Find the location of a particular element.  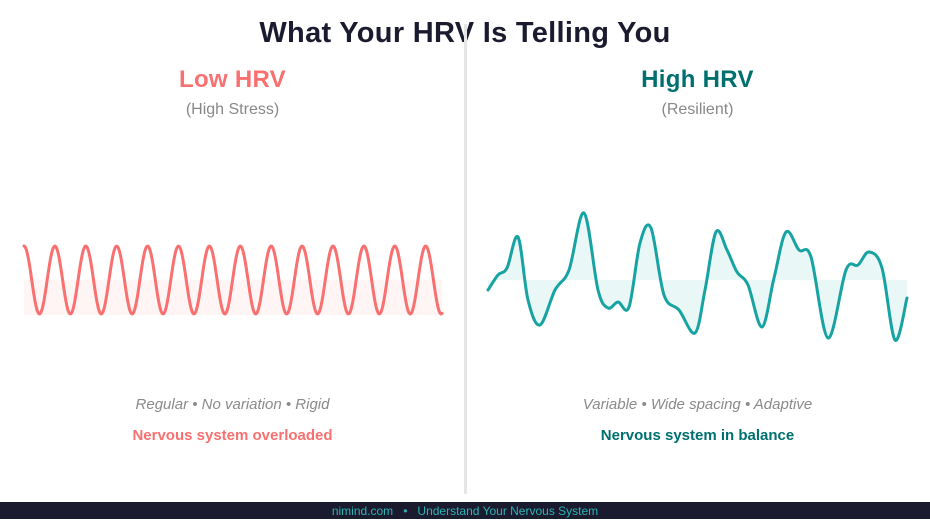

low-hrv-wave-line is located at coordinates (233, 280).